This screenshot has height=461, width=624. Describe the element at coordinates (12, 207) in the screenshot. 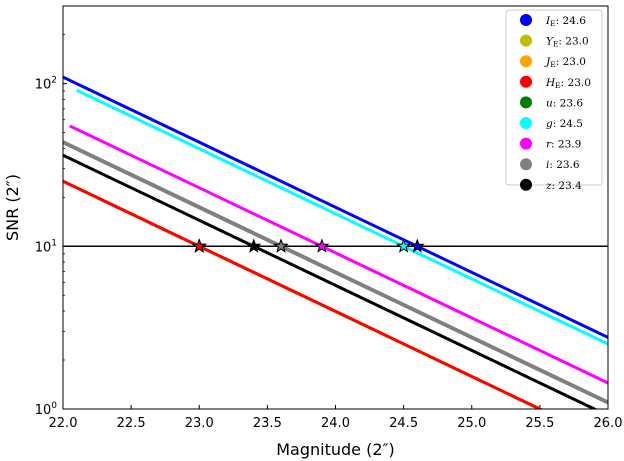

I see `y-axis-label: SNR (2″)` at that location.